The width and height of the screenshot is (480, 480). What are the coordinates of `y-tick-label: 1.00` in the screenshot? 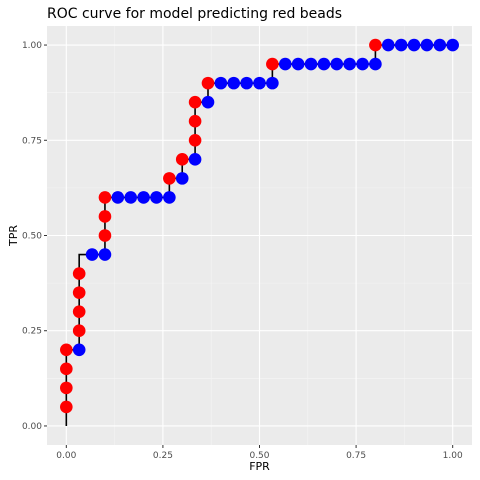 It's located at (32, 46).